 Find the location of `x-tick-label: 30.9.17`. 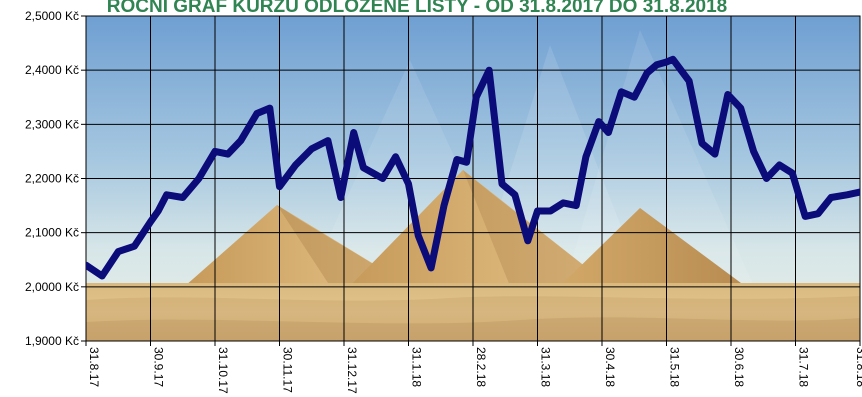

x-tick-label: 30.9.17 is located at coordinates (159, 367).